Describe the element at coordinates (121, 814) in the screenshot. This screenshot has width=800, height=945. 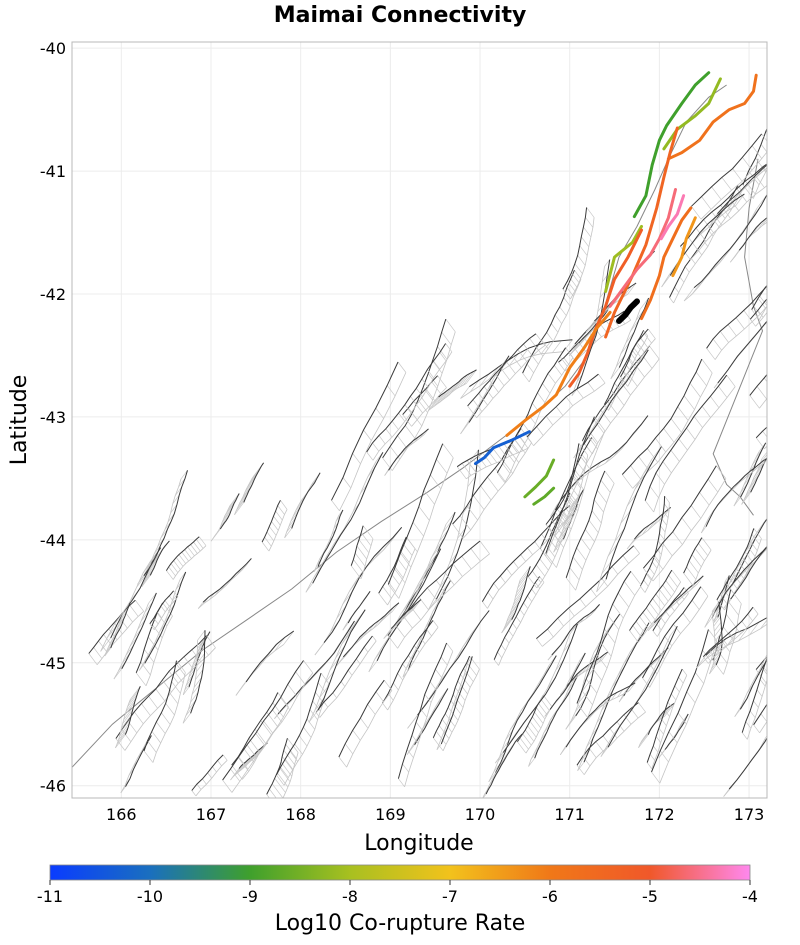
I see `x-tick-label: 166` at that location.